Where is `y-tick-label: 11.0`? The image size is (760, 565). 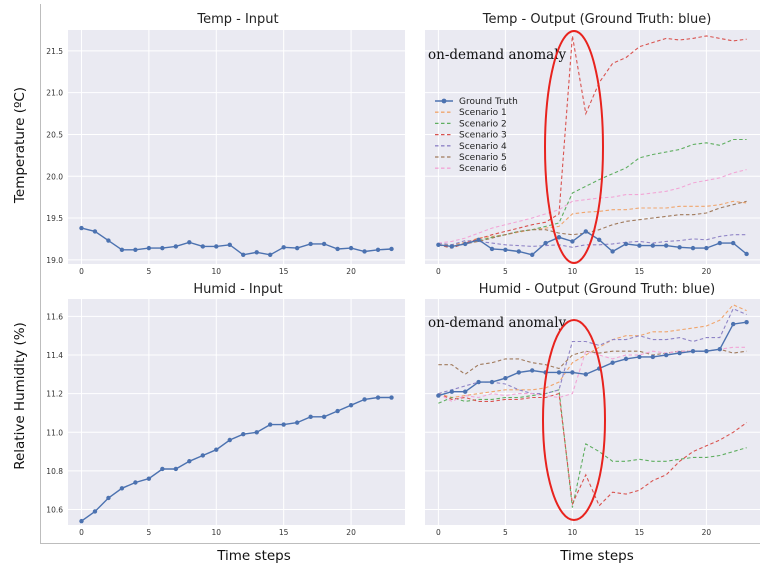
y-tick-label: 11.0 is located at coordinates (54, 432).